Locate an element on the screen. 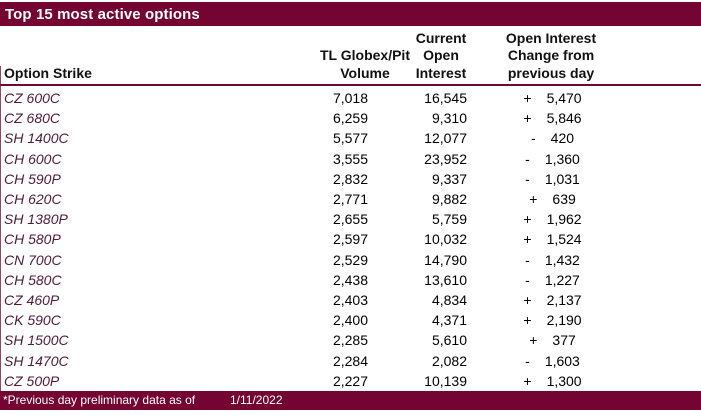 This screenshot has width=701, height=415. table-row: CH 580P 2,597 10,032 +1,524 is located at coordinates (350, 239).